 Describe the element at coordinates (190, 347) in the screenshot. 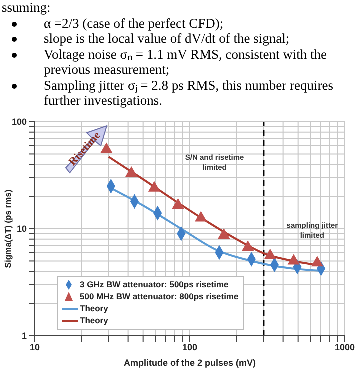

I see `x-tick-label: 100` at that location.